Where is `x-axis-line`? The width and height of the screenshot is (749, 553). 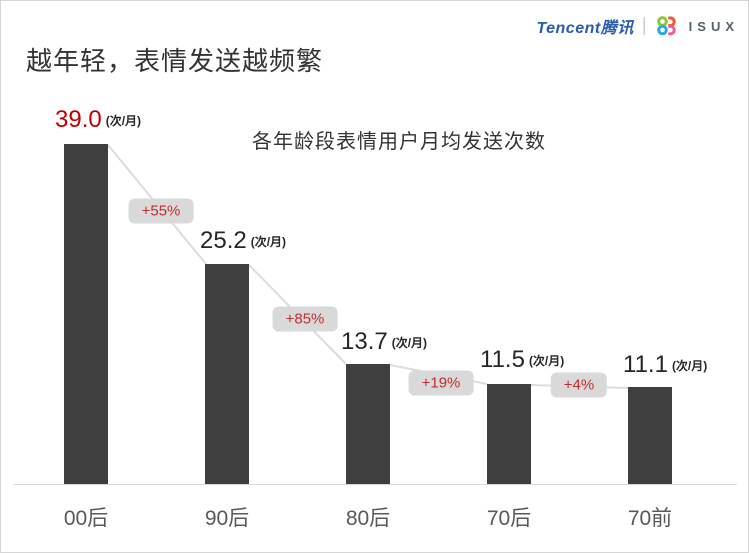 x-axis-line is located at coordinates (375, 484).